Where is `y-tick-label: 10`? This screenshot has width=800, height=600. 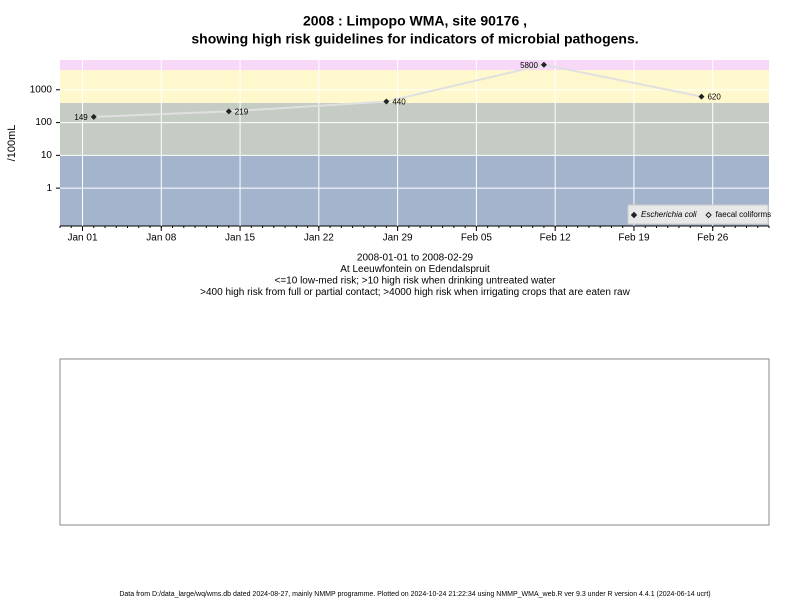
y-tick-label: 10 is located at coordinates (47, 155).